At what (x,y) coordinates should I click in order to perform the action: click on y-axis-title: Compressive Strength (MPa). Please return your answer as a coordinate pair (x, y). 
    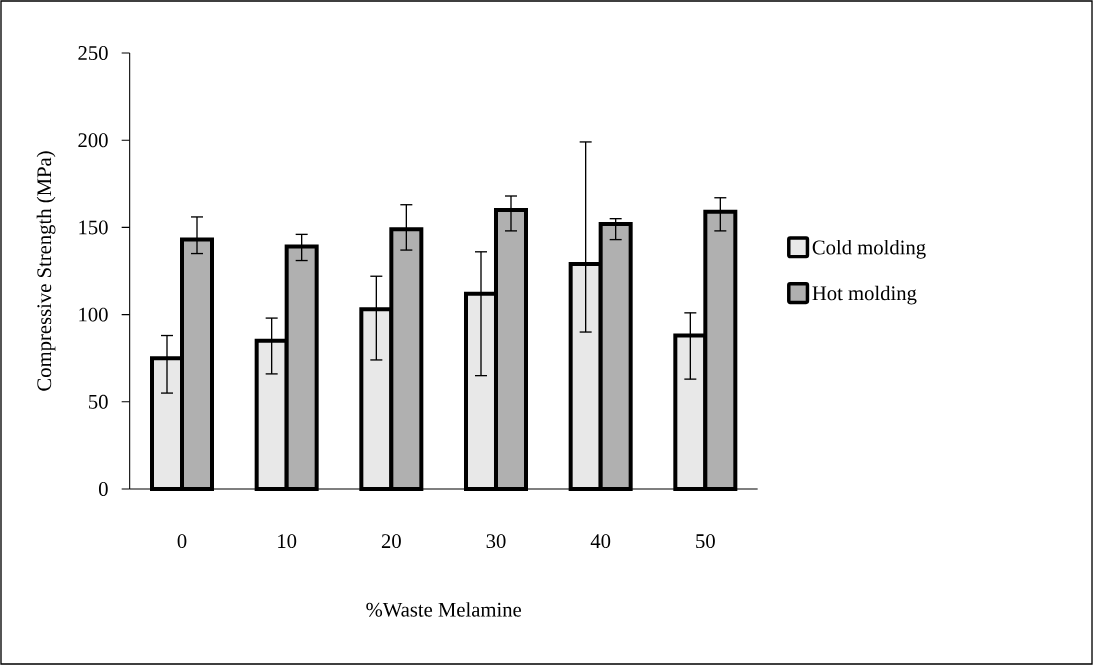
    Looking at the image, I should click on (46, 271).